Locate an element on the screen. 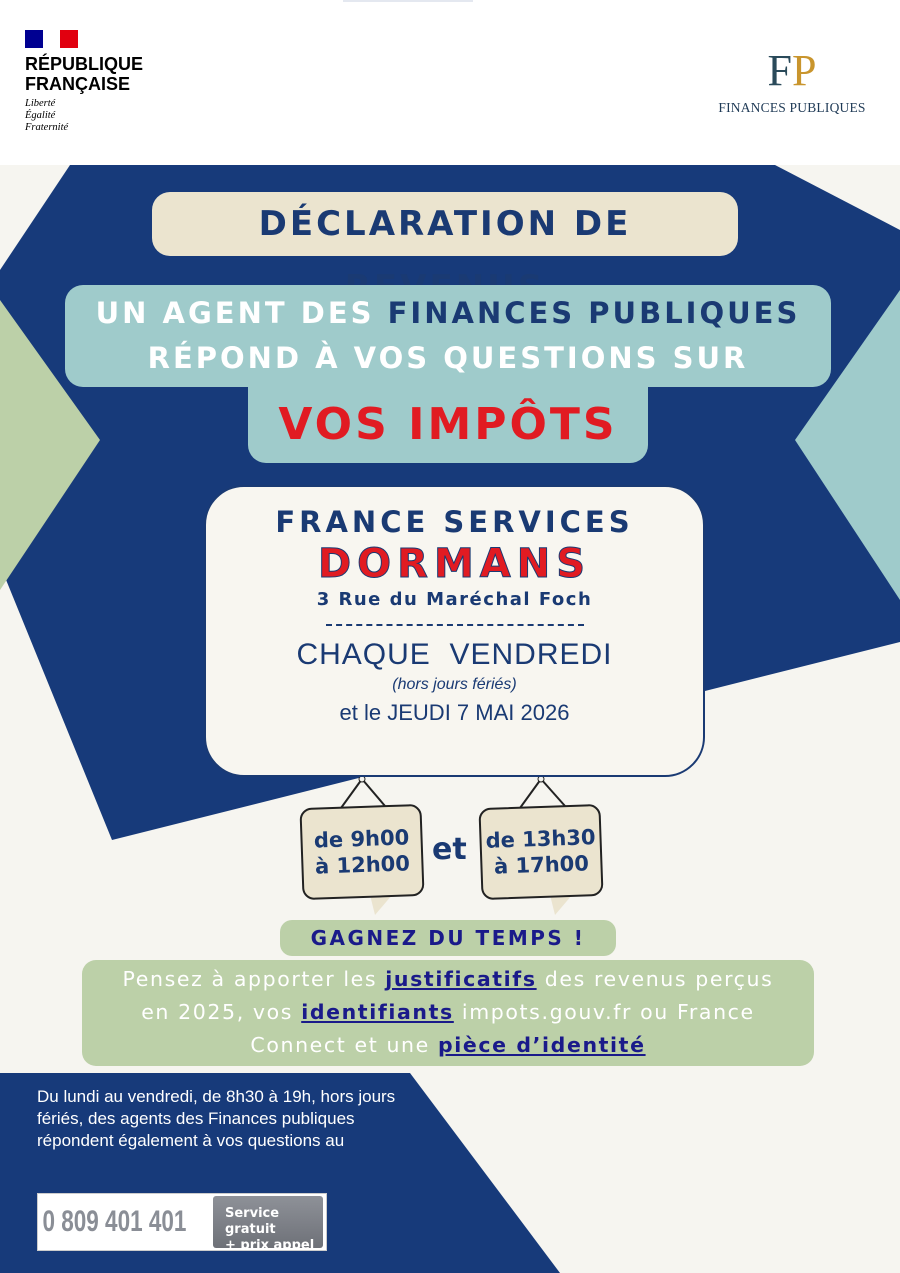  connector: et is located at coordinates (449, 849).